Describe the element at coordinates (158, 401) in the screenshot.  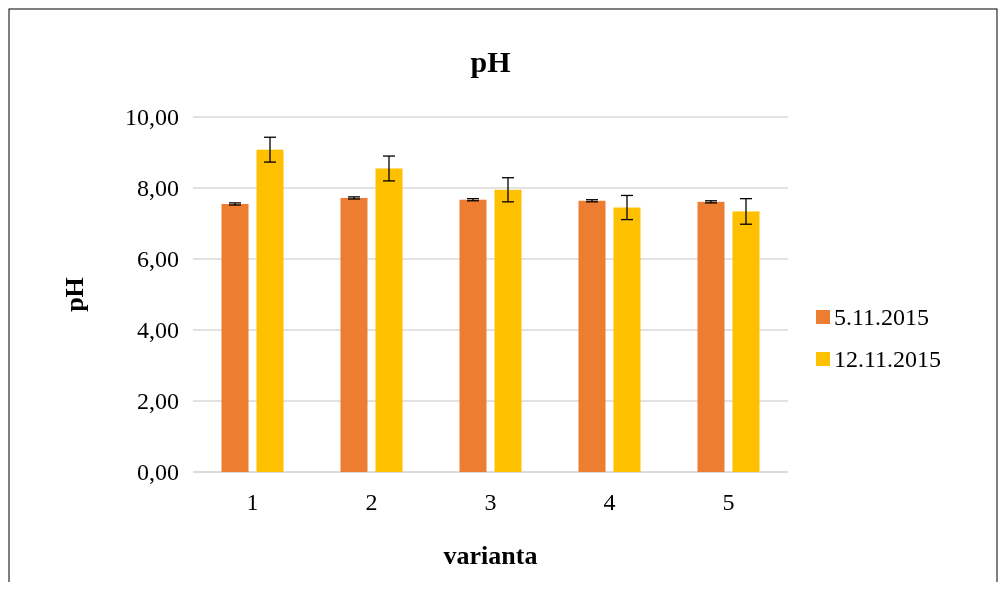
I see `y-tick-label: 2,00` at that location.